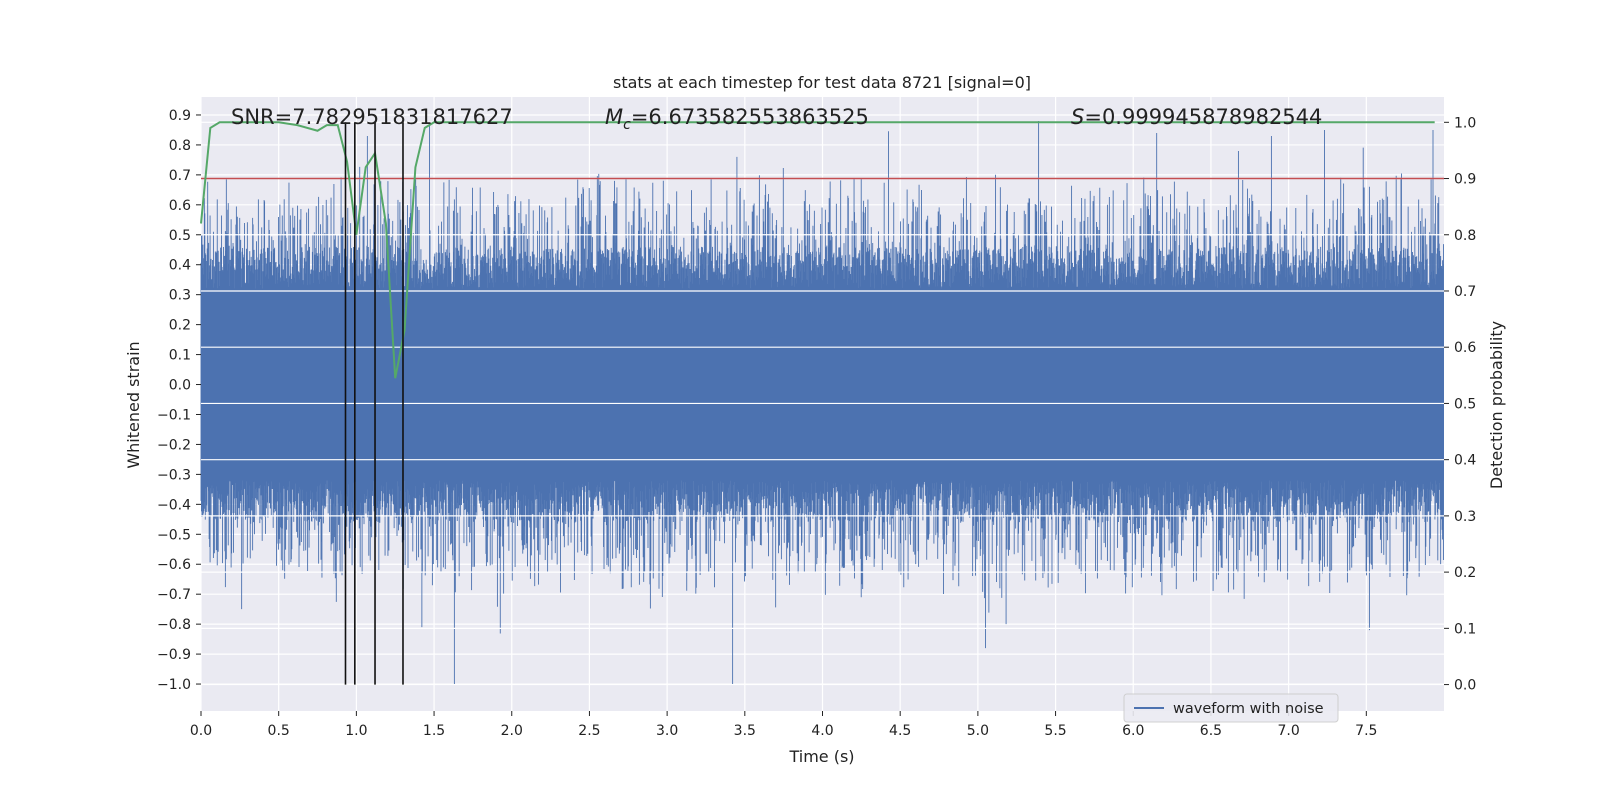 The image size is (1600, 800). Describe the element at coordinates (374, 403) in the screenshot. I see `vertical-markers` at that location.